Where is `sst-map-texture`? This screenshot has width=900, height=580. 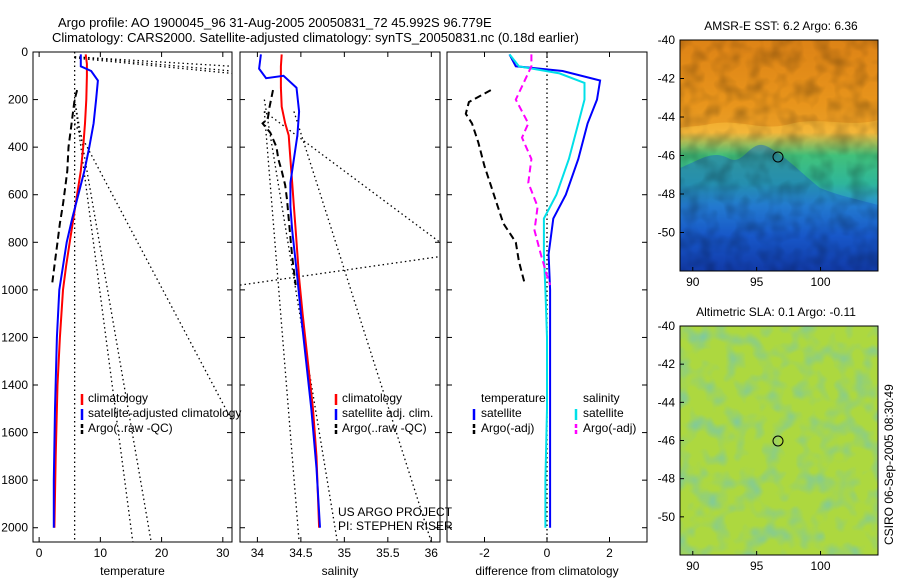 sst-map-texture is located at coordinates (779, 155).